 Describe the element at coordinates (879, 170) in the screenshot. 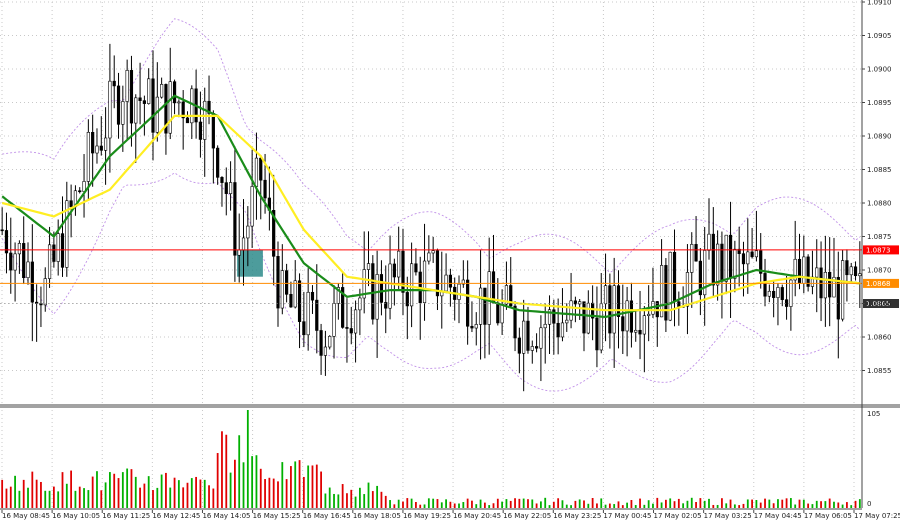

I see `y-tick-label: 1.0885` at that location.